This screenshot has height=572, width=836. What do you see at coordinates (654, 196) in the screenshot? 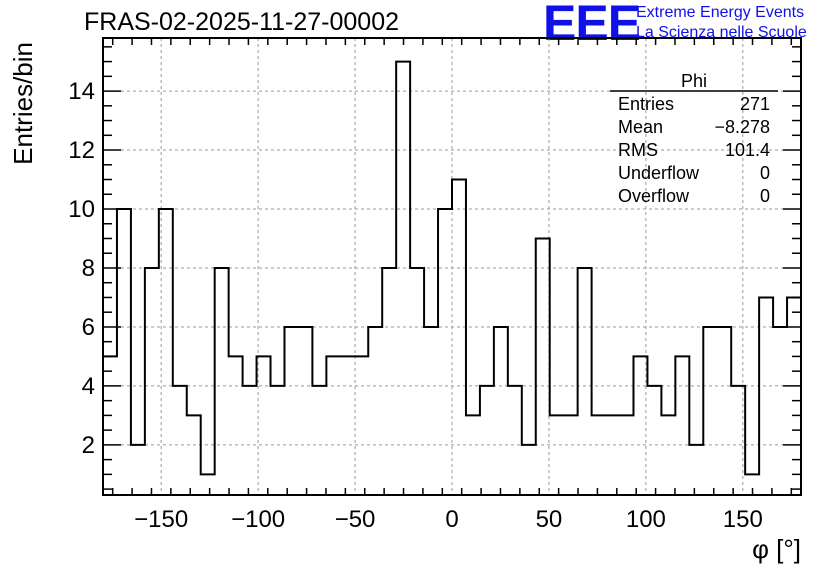
I see `stats-label-overflow: Overflow` at bounding box center [654, 196].